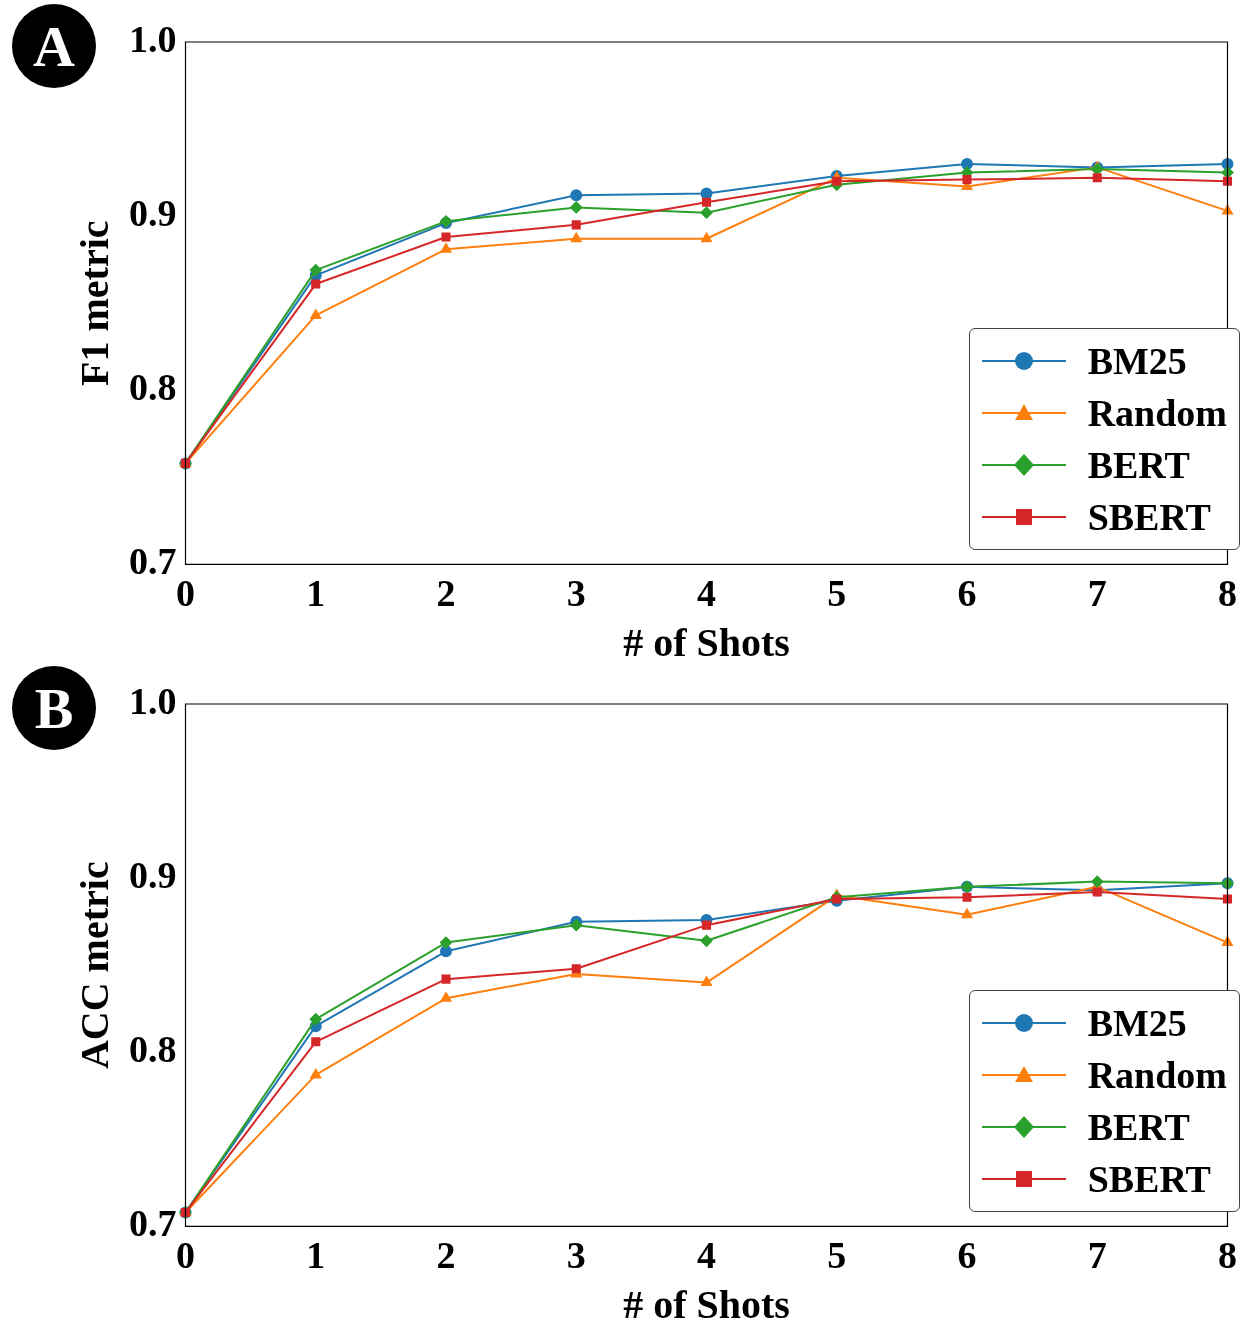 This screenshot has width=1248, height=1323. I want to click on panel-badge: A, so click(54, 46).